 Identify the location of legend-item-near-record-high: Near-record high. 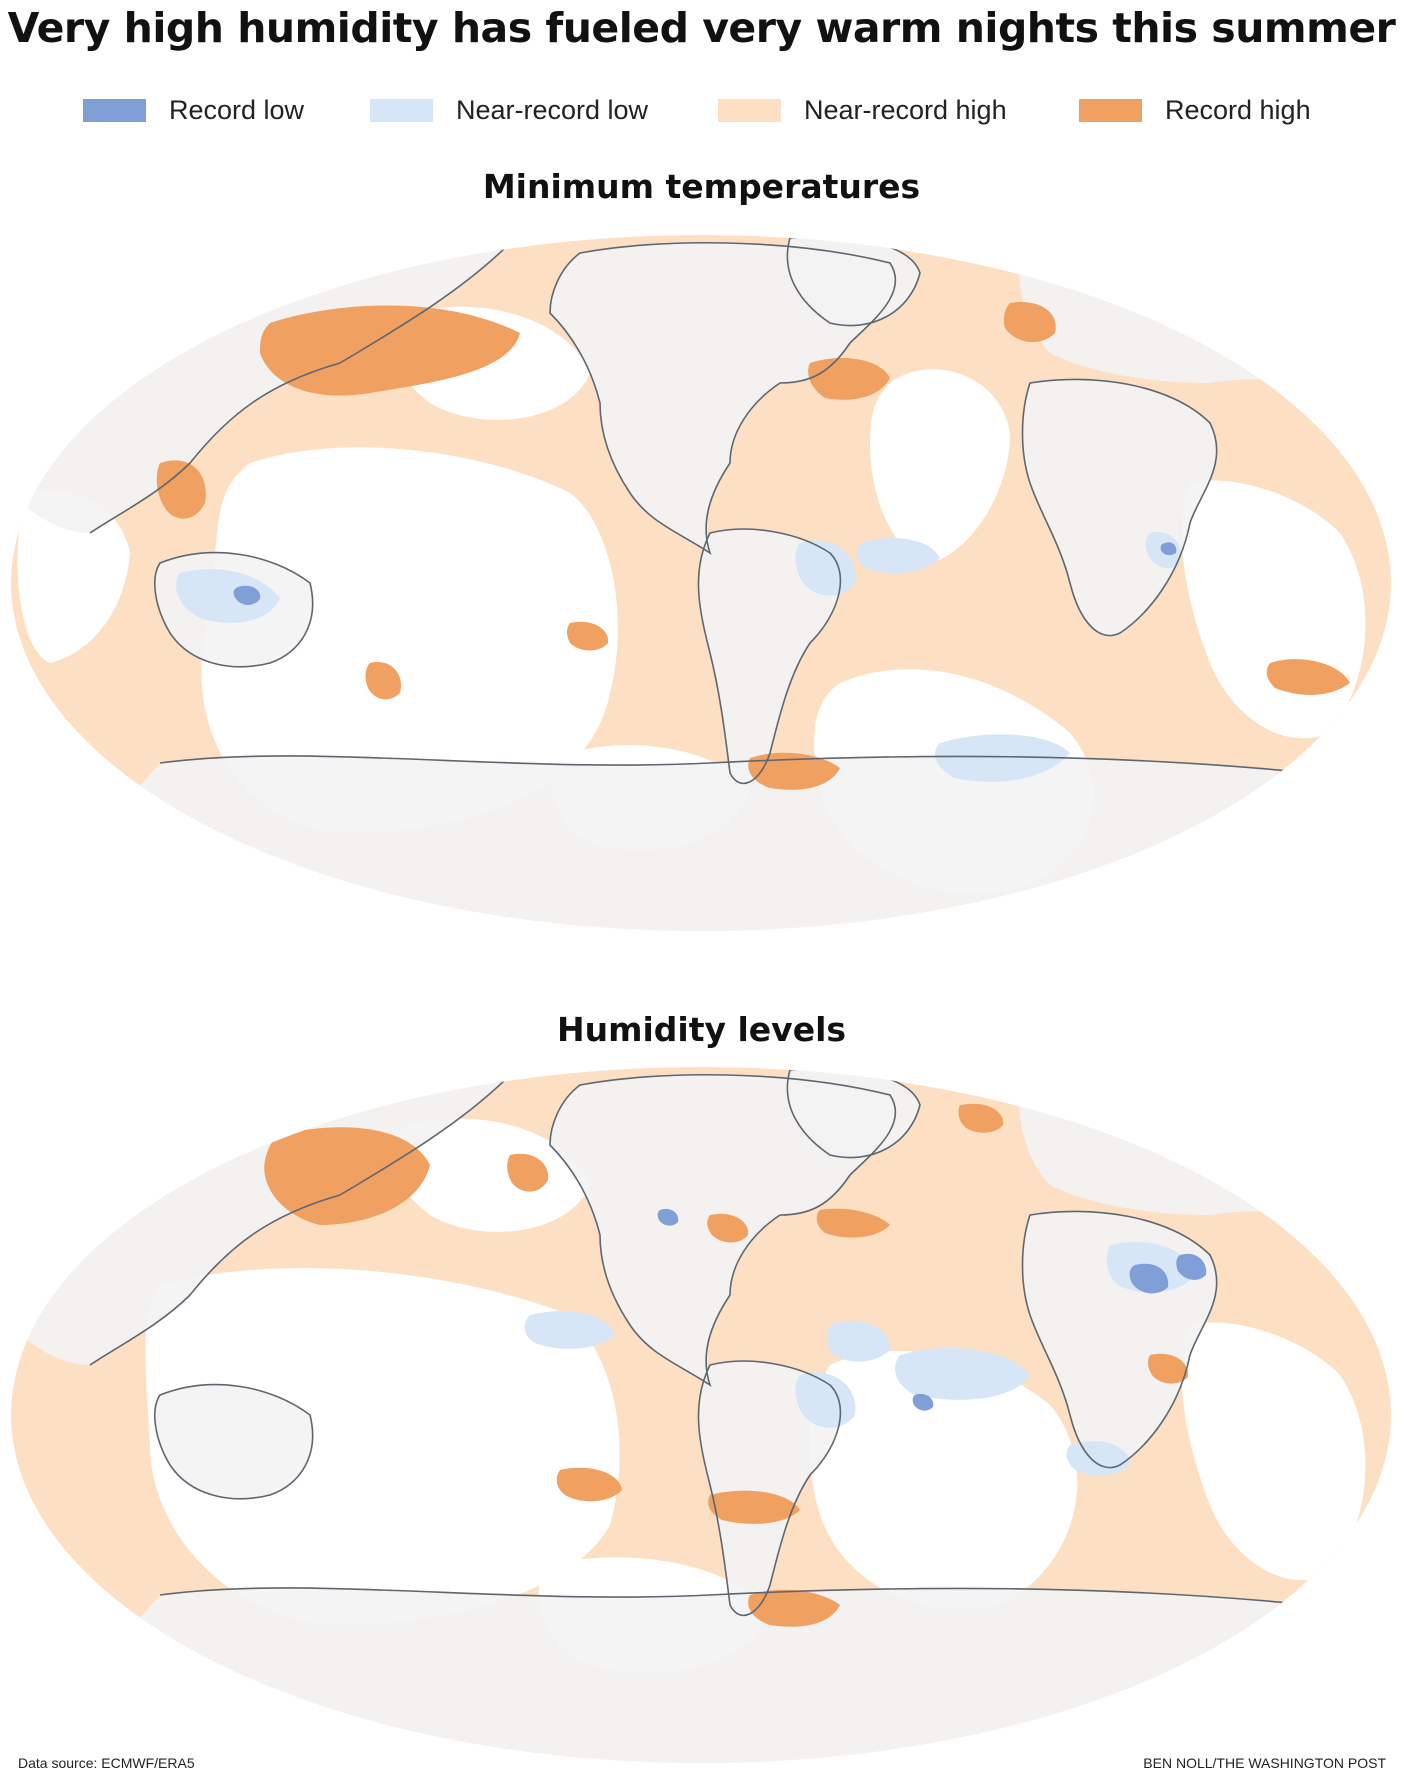
(862, 110).